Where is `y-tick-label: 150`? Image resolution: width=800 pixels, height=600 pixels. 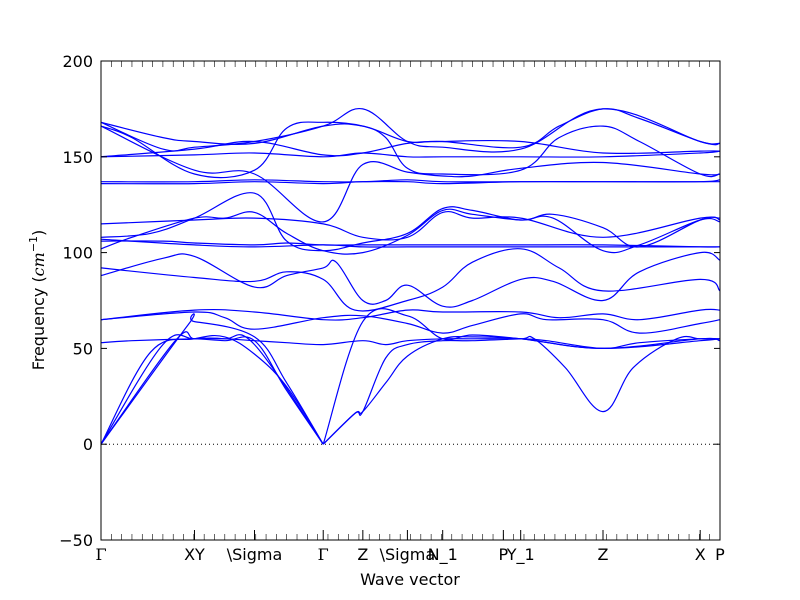
y-tick-label: 150 is located at coordinates (77, 157).